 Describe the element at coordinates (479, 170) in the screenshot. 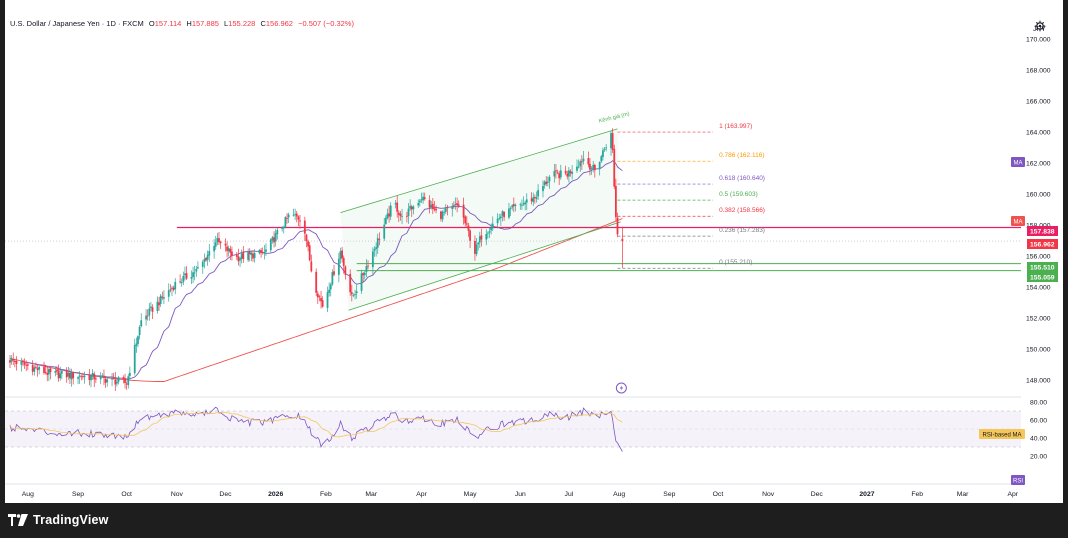

I see `channel-upper-line` at that location.